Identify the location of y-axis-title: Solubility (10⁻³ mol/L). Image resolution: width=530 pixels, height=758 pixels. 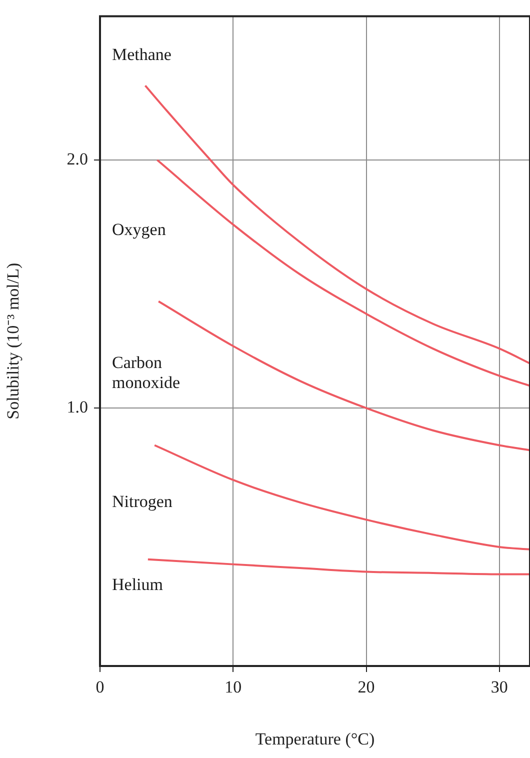
(13, 341).